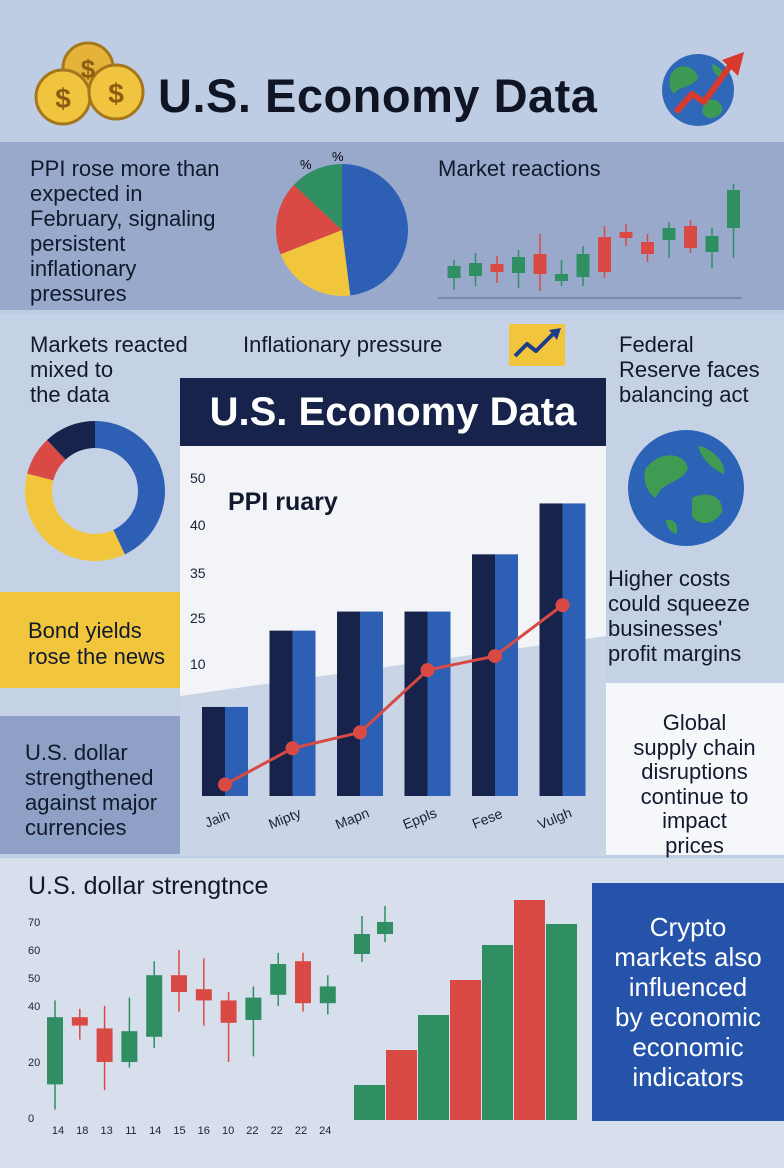  Describe the element at coordinates (703, 89) in the screenshot. I see `globe-trend-icon` at that location.